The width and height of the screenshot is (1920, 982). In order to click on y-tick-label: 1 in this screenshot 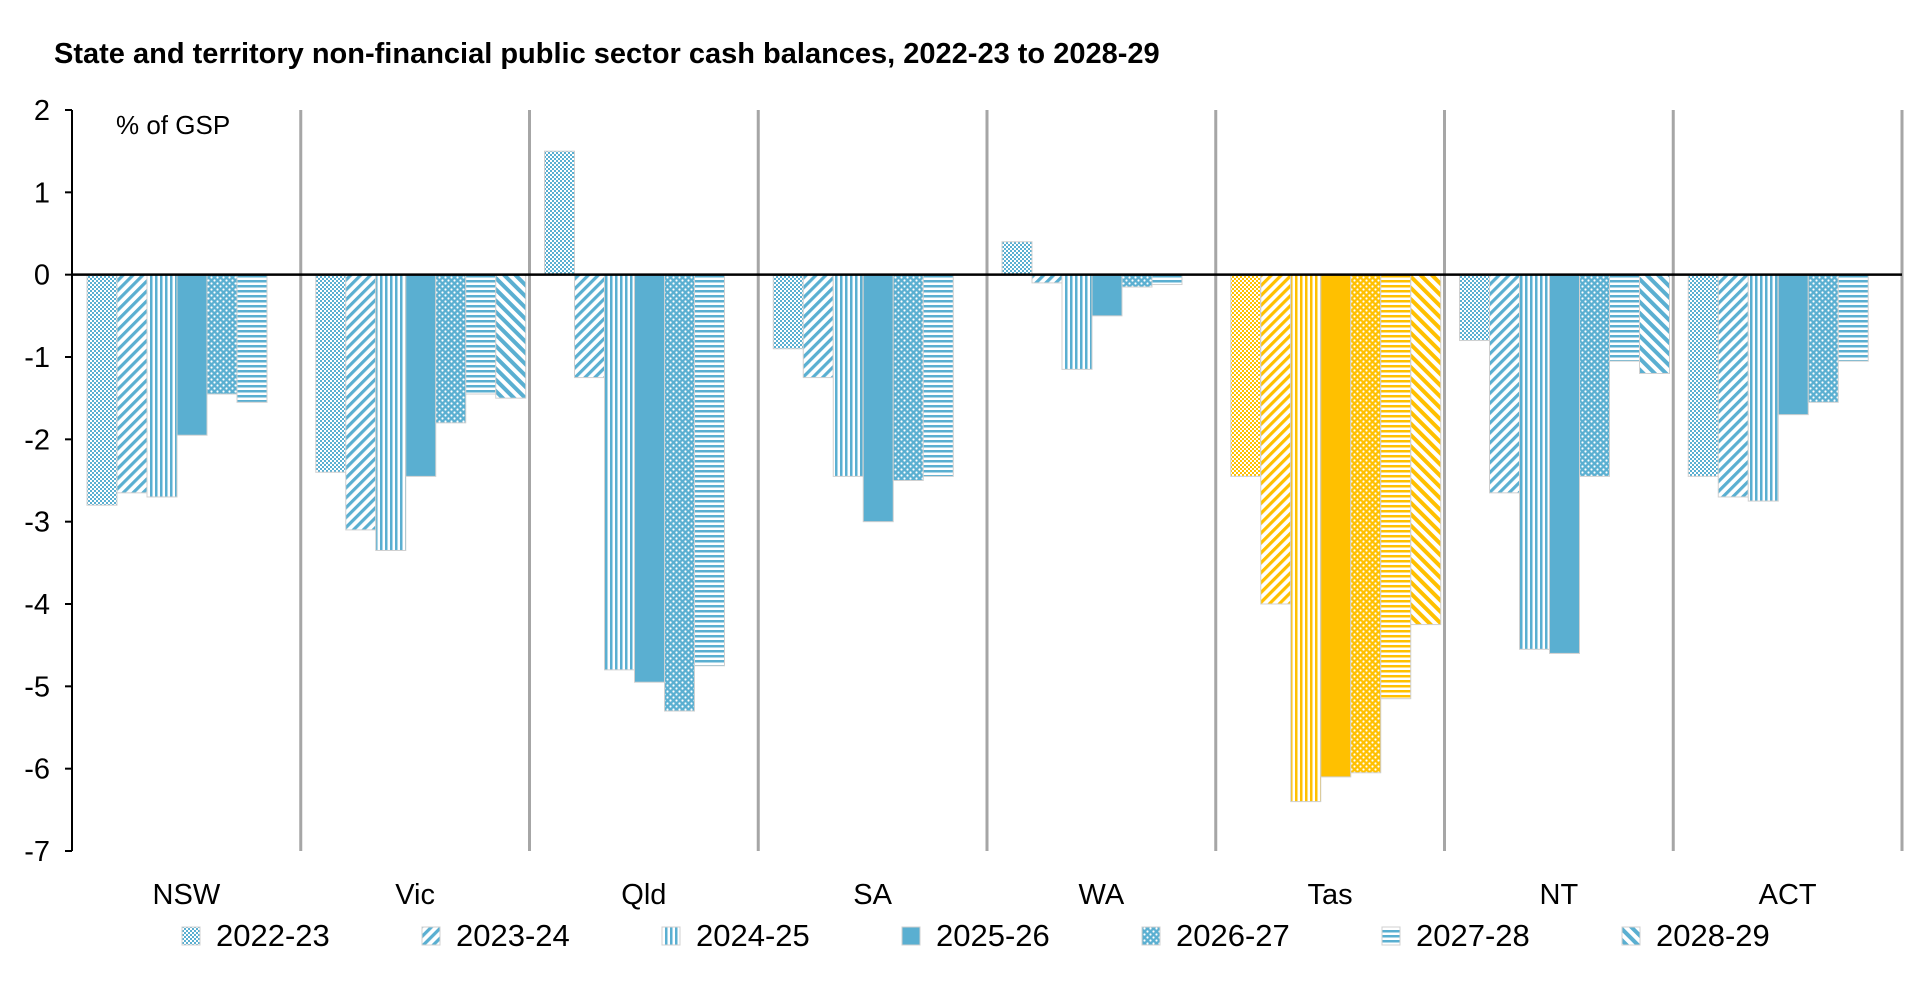, I will do `click(42, 193)`.